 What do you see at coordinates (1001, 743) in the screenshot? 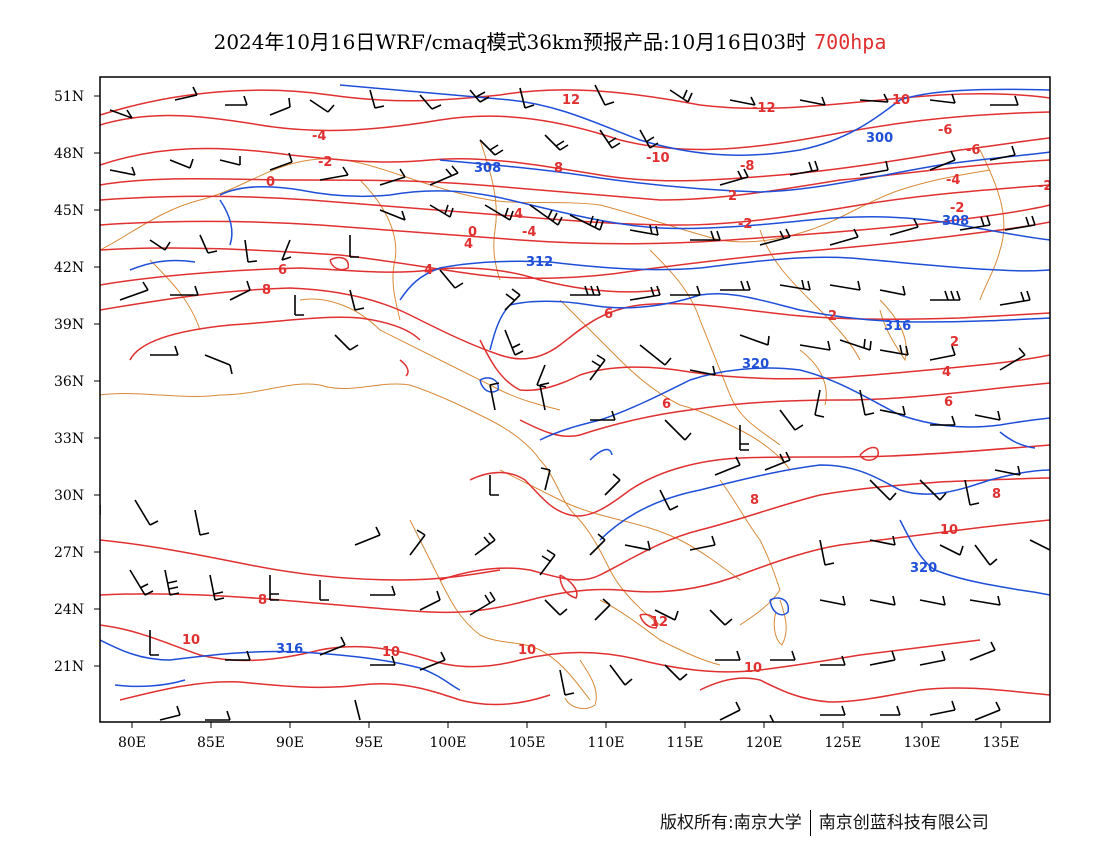
I see `lon-tick-label: 135E` at bounding box center [1001, 743].